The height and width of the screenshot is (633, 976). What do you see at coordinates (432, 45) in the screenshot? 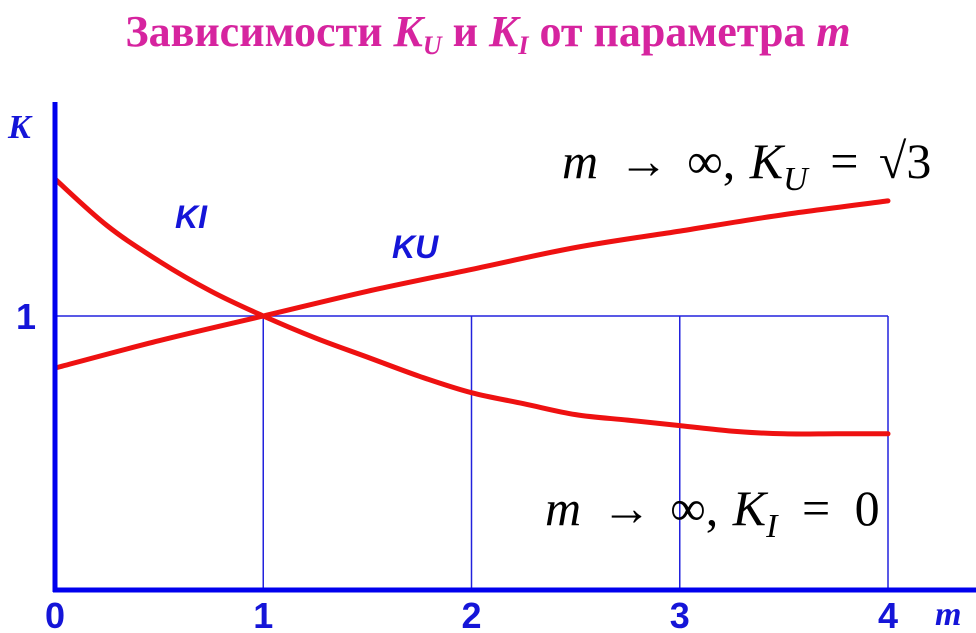
I see `title-ku-subscript: U` at bounding box center [432, 45].